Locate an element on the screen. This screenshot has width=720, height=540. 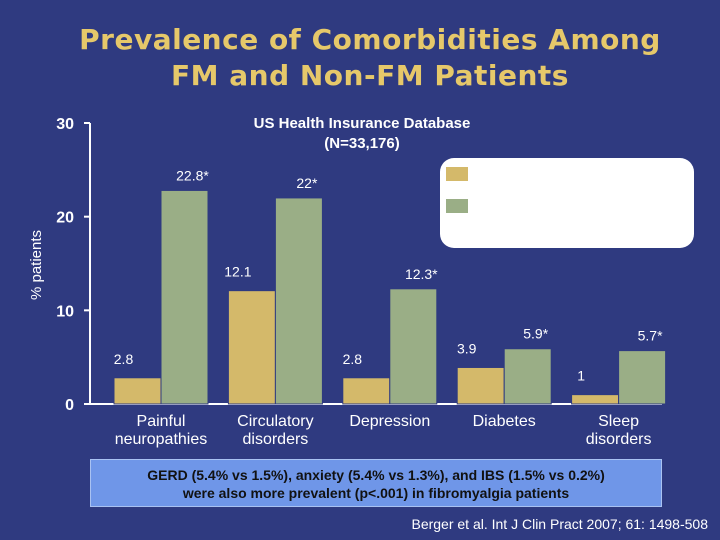
category-label: Painful is located at coordinates (161, 421).